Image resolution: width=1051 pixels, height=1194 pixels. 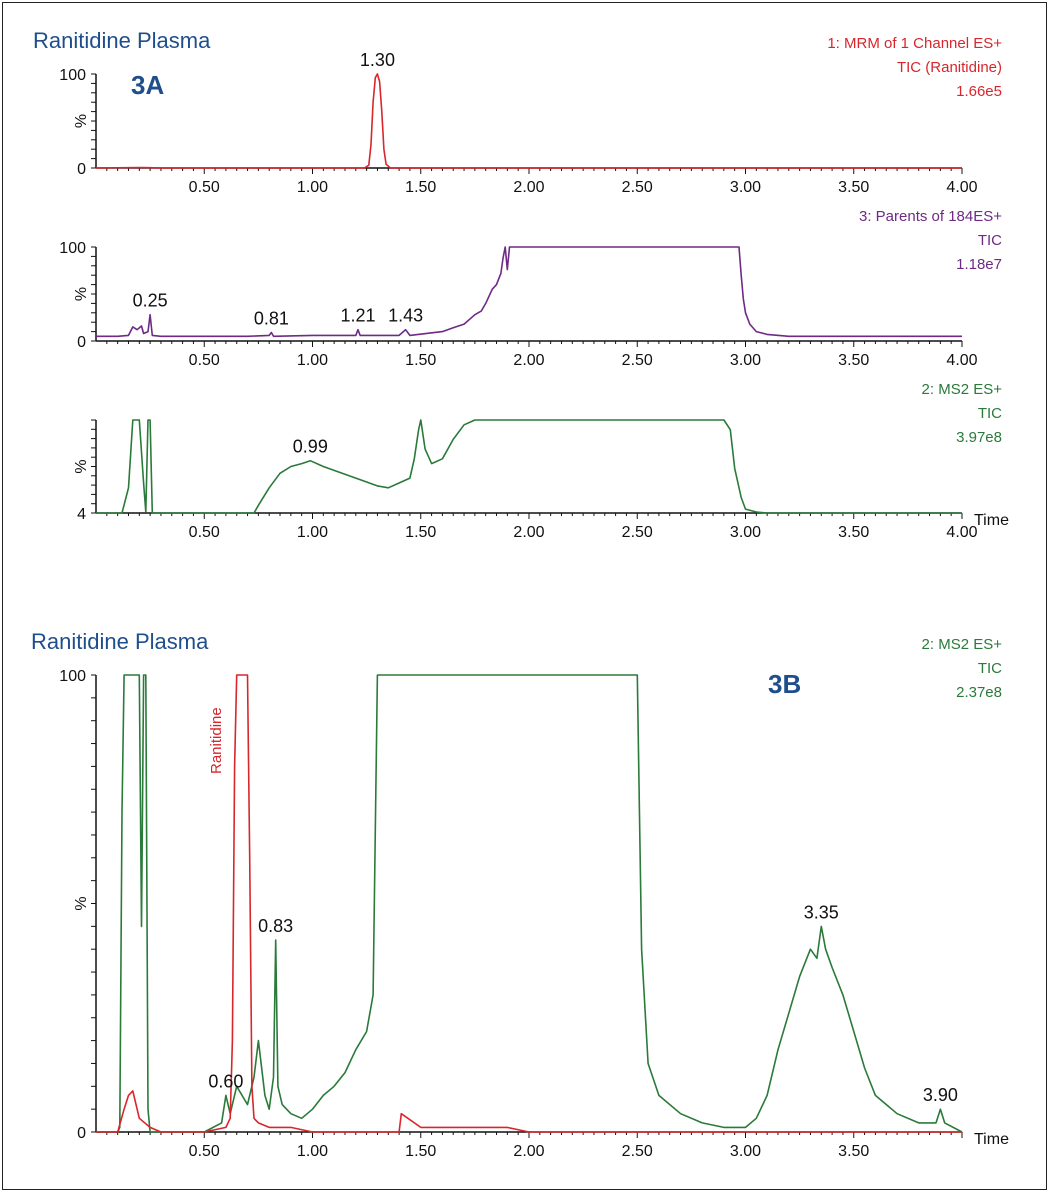 I want to click on peak-label: 3.35, so click(x=821, y=912).